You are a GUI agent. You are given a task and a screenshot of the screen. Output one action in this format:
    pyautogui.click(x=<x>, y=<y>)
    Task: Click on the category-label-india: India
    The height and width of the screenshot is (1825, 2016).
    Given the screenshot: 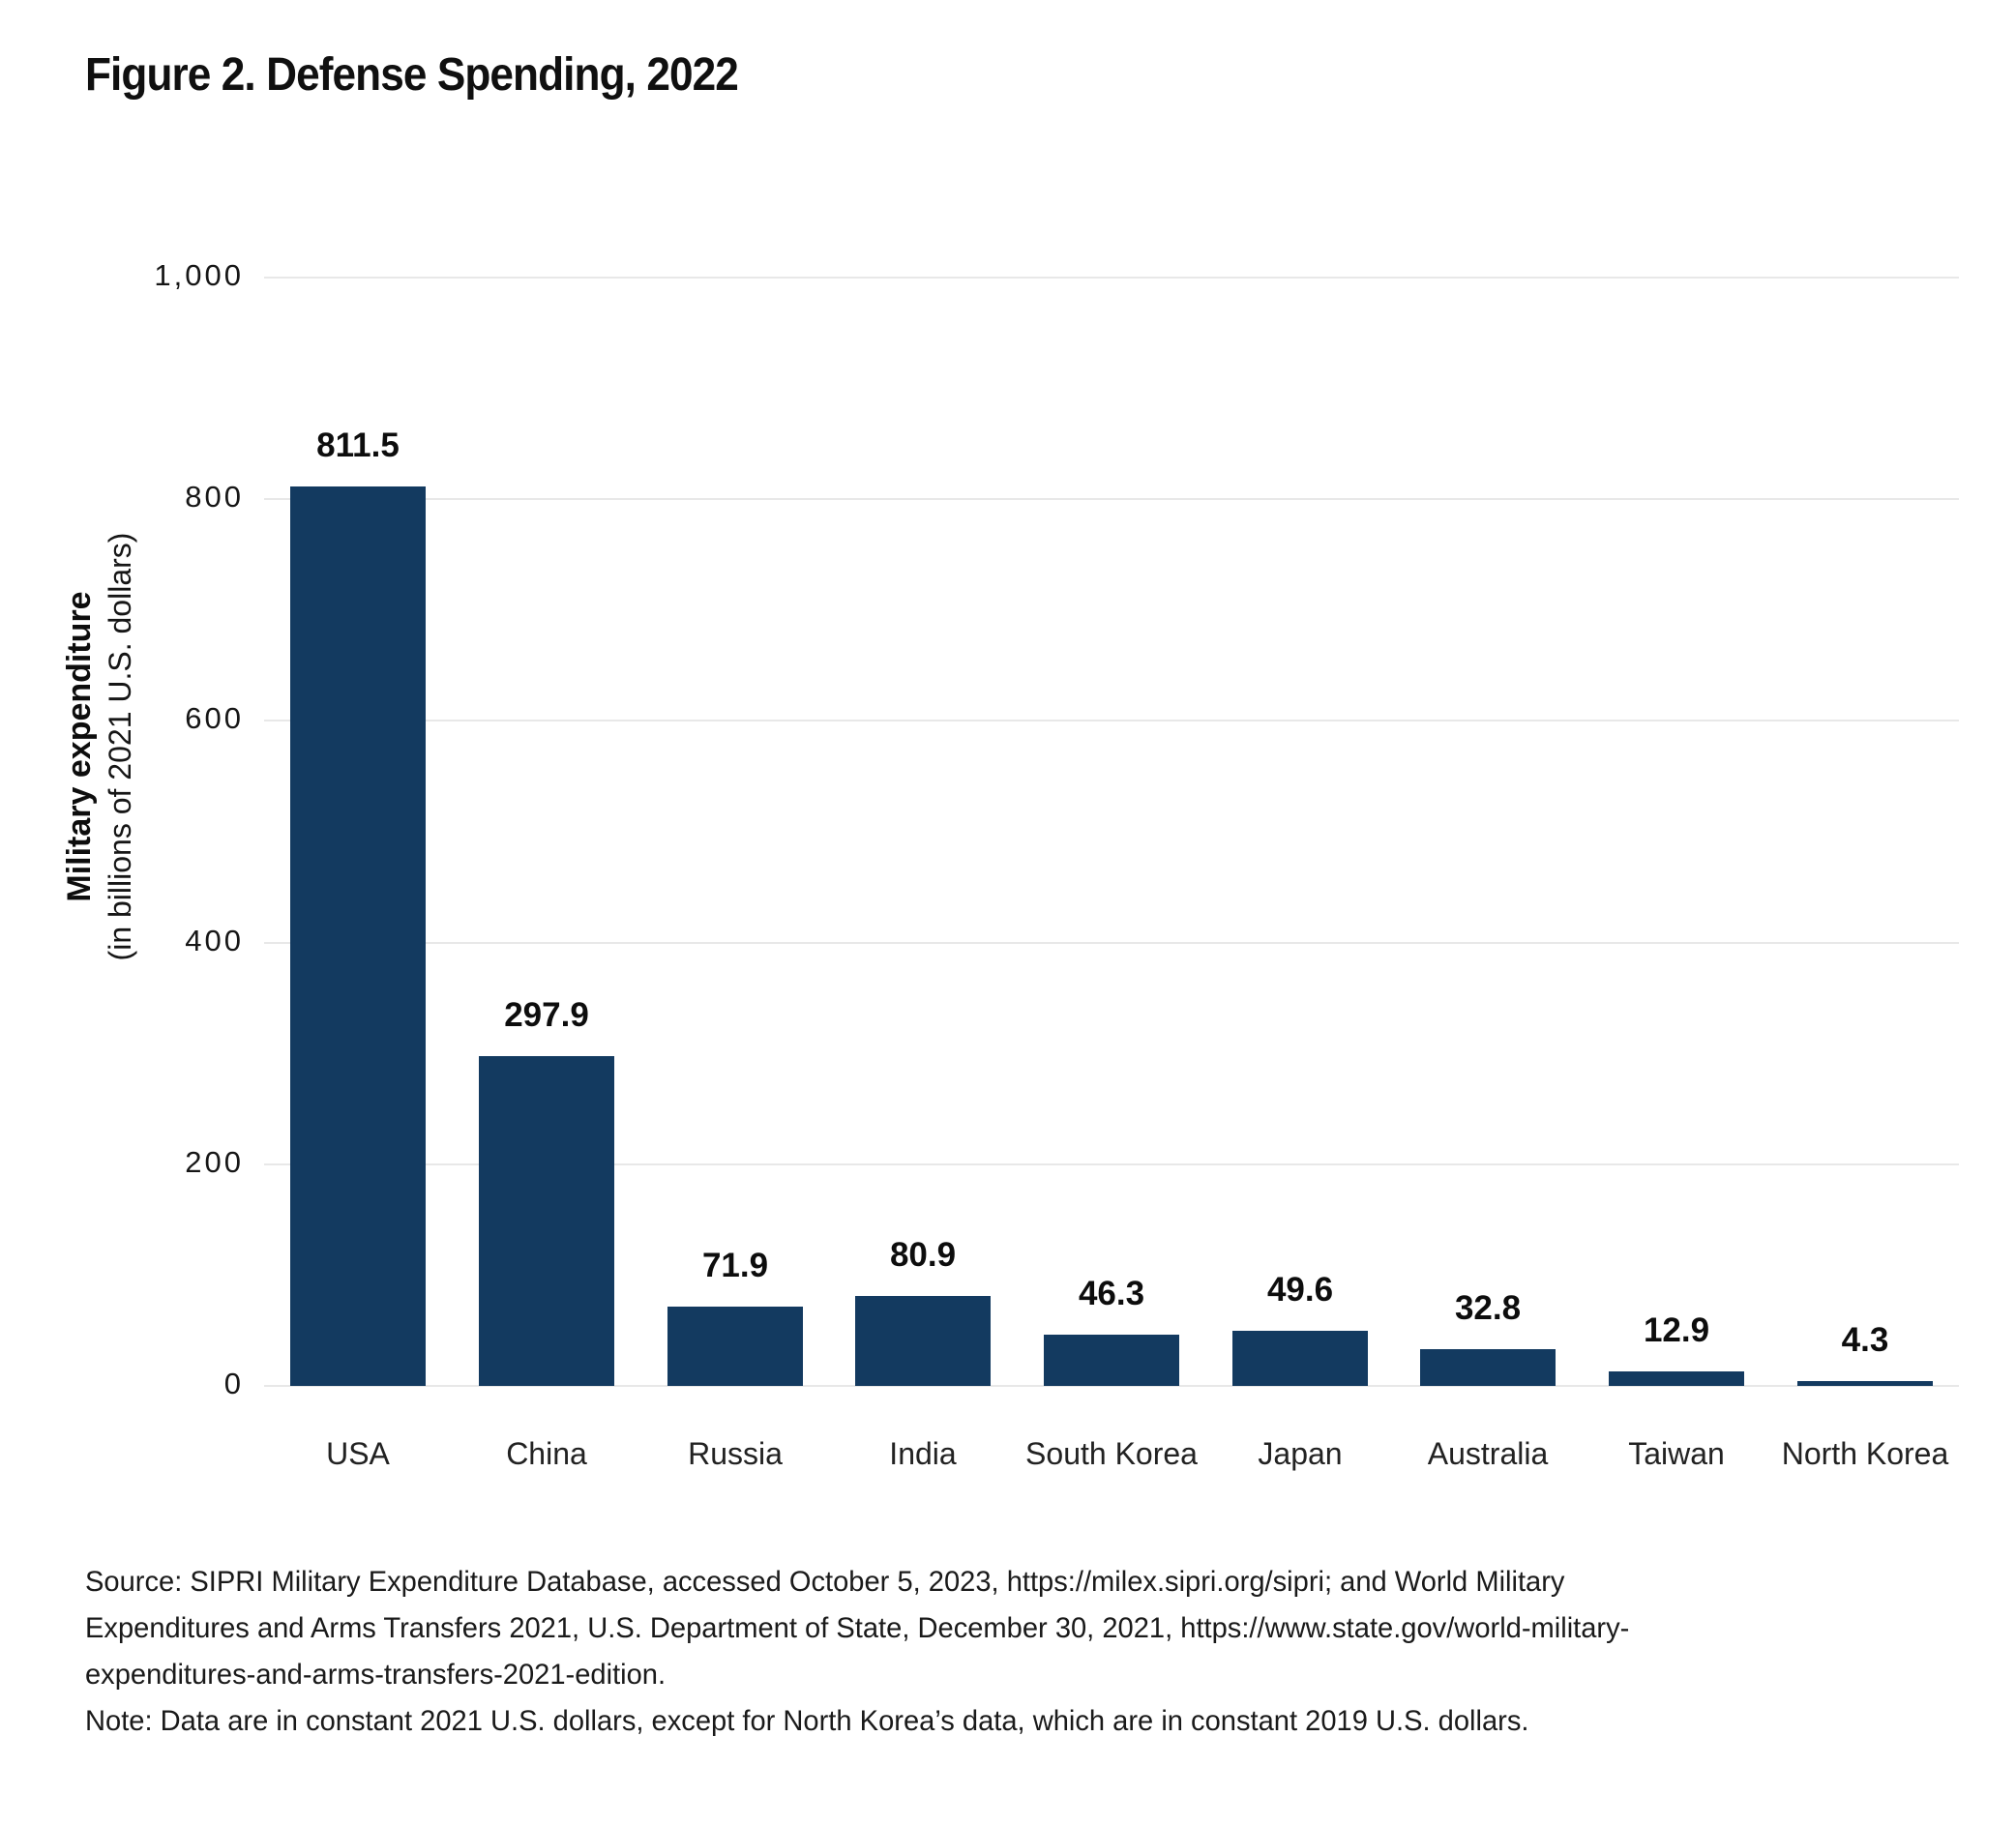 What is the action you would take?
    pyautogui.click(x=923, y=1454)
    